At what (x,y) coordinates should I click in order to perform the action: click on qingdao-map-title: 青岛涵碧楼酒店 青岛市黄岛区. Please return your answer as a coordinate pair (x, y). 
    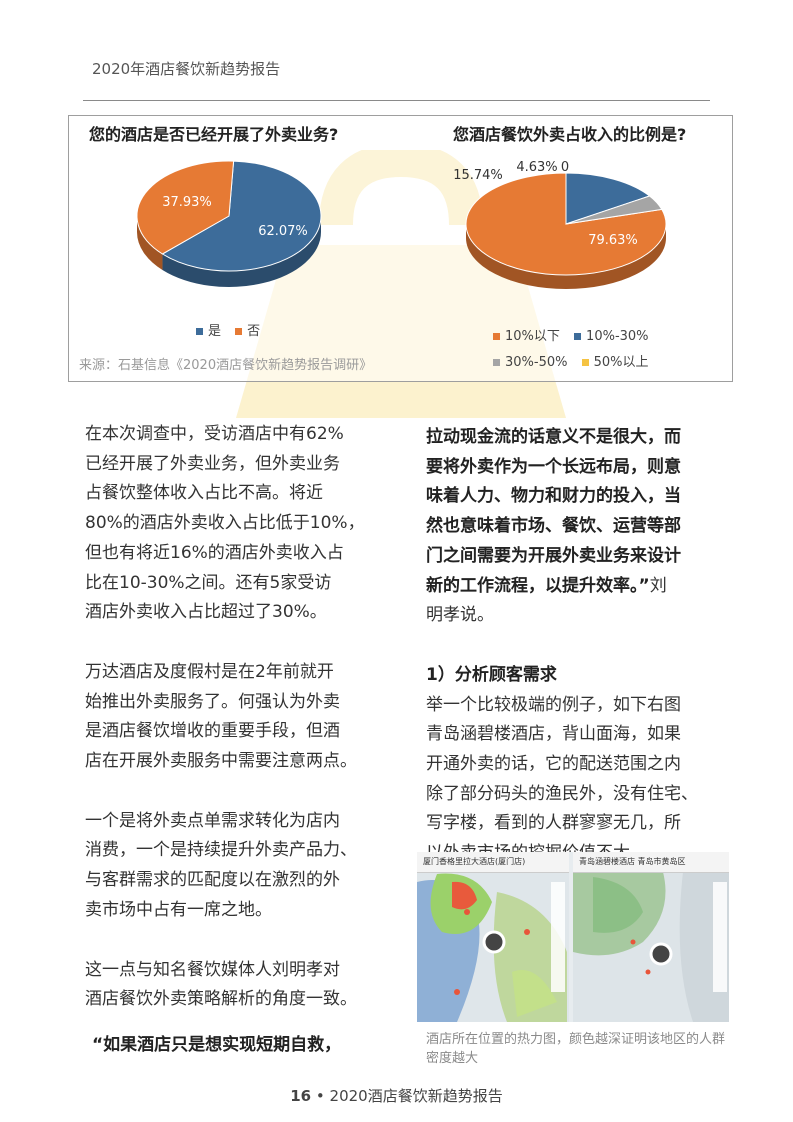
    Looking at the image, I should click on (651, 862).